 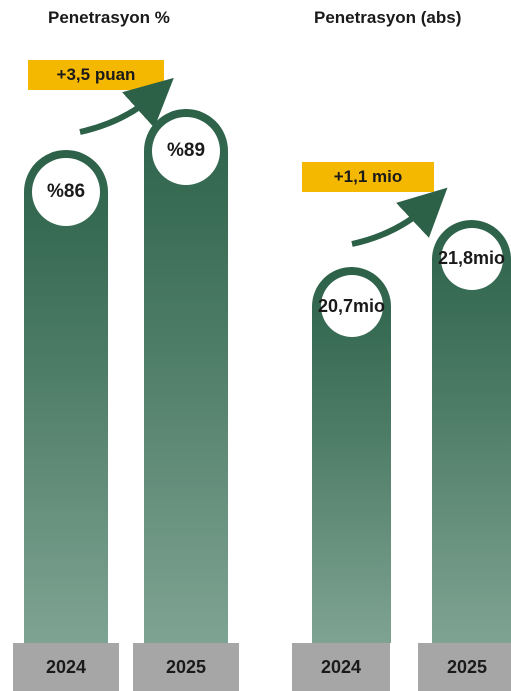 What do you see at coordinates (186, 150) in the screenshot?
I see `data-label-2025-chart1: %89` at bounding box center [186, 150].